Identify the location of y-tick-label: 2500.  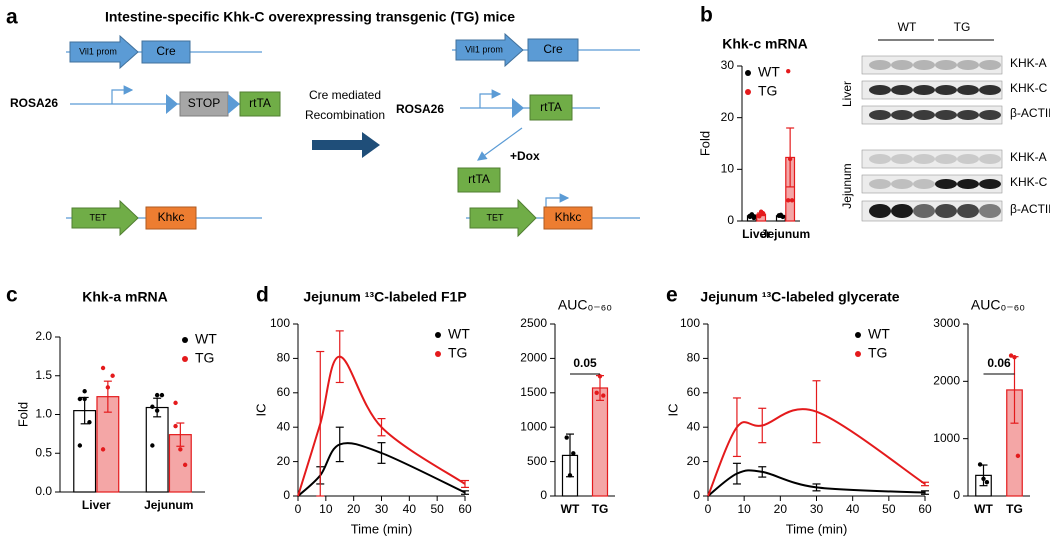
(533, 323).